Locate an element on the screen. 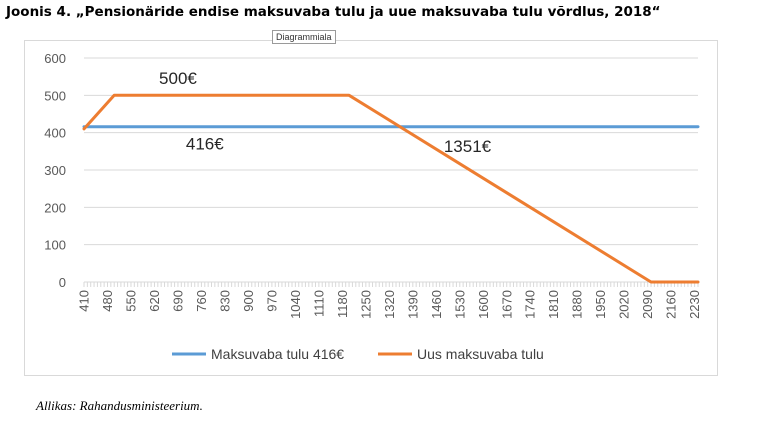 This screenshot has height=446, width=768. x-tick-label: 480 is located at coordinates (107, 301).